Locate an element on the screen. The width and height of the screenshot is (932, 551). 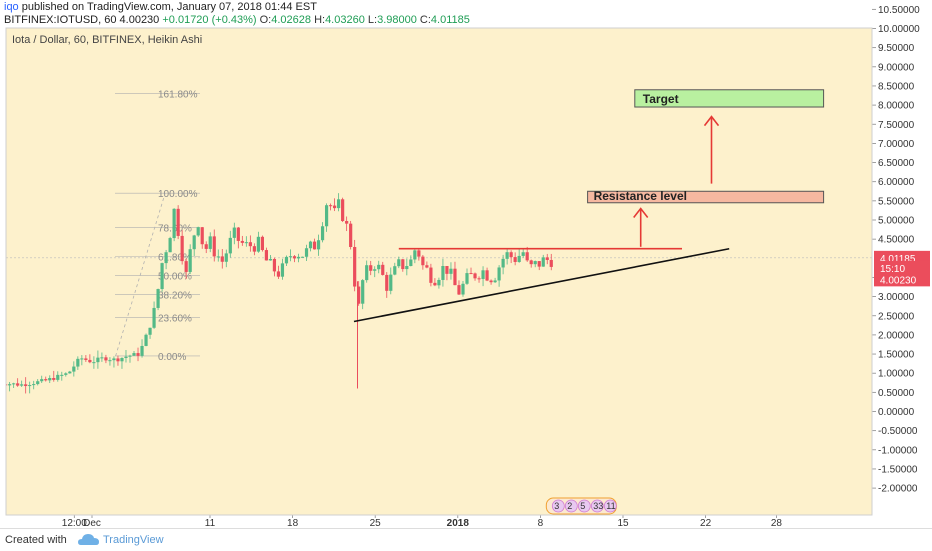
time-axis-label: 28 is located at coordinates (777, 523).